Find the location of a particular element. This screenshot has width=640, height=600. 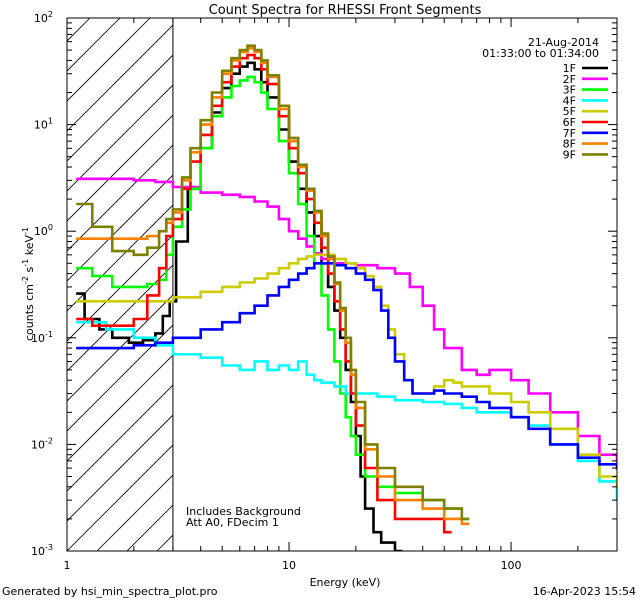

y-tick-label: 10¹ is located at coordinates (43, 124).